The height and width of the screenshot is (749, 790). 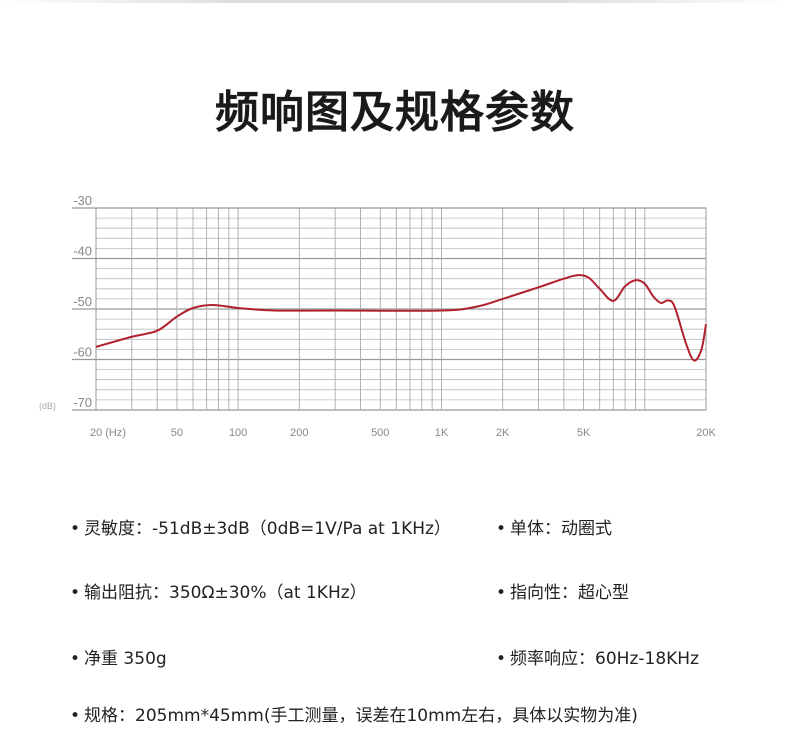 What do you see at coordinates (267, 529) in the screenshot?
I see `spec-text: 灵敏度：-51dB±3dB（0dB=1V/Pa at 1KHz）` at bounding box center [267, 529].